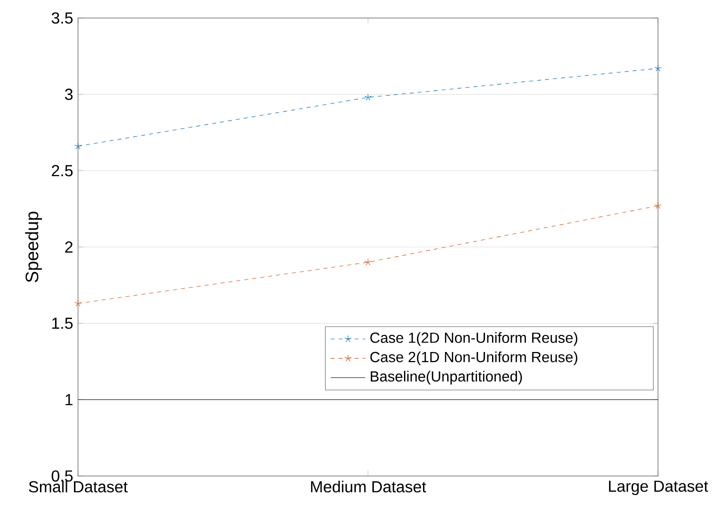  What do you see at coordinates (78, 486) in the screenshot?
I see `x-tick-label: Small Dataset` at bounding box center [78, 486].